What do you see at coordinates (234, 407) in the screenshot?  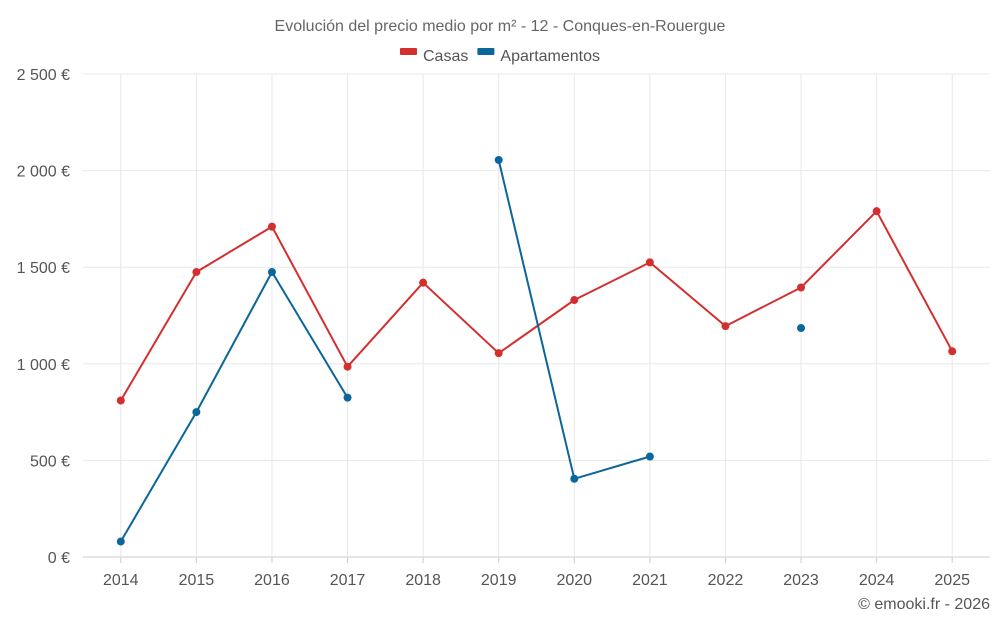 I see `series-line` at bounding box center [234, 407].